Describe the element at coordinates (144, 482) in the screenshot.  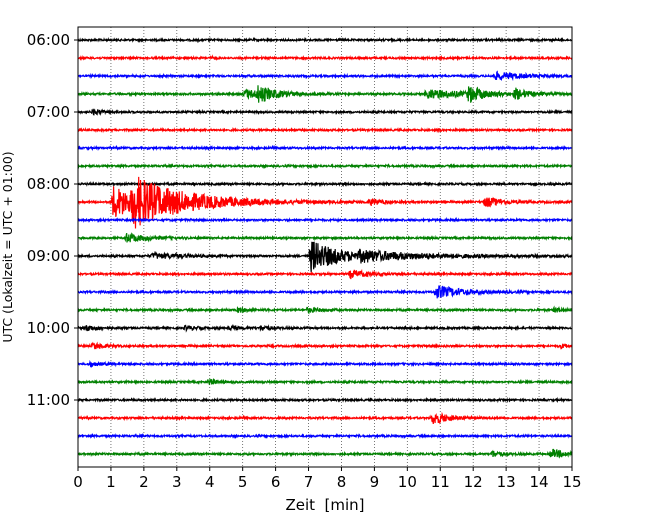
I see `x-tick-label: 2` at that location.